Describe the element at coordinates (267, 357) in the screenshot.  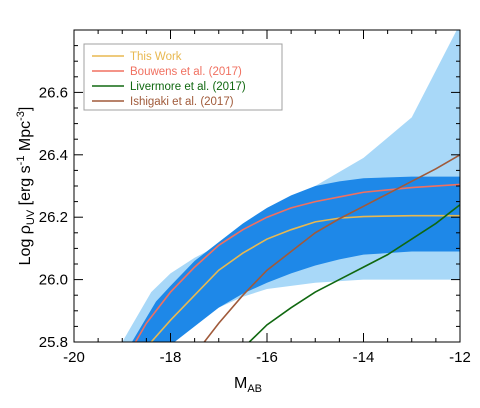
I see `x-tick-label: -16` at that location.